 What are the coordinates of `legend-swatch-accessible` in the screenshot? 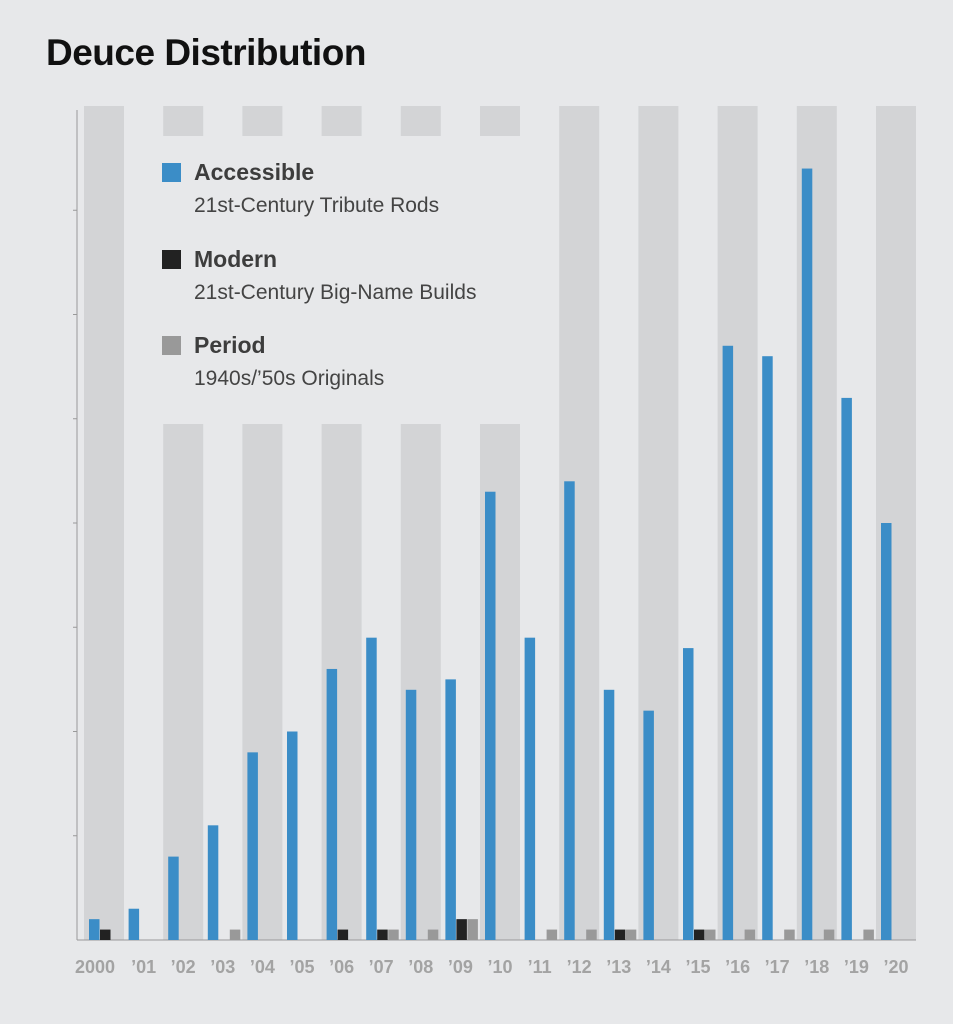 It's located at (171, 172).